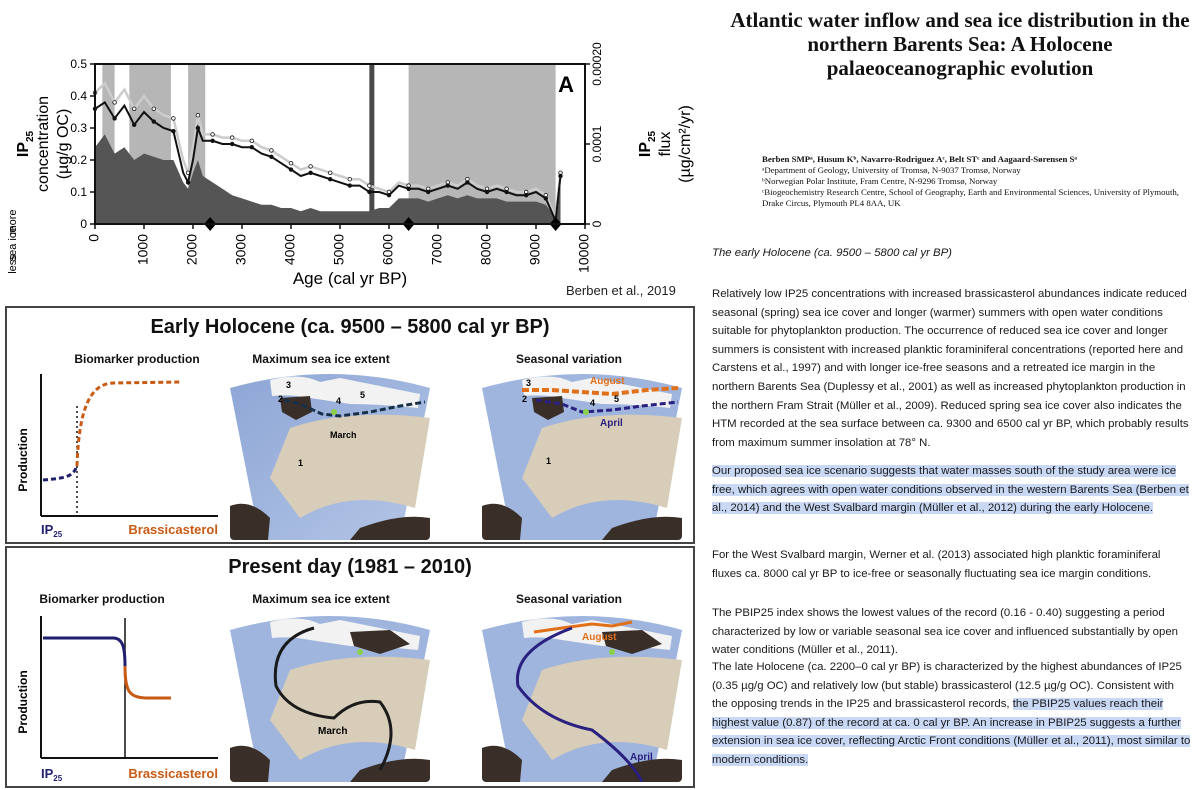  What do you see at coordinates (78, 160) in the screenshot?
I see `y-left-tick-label: 0.2` at bounding box center [78, 160].